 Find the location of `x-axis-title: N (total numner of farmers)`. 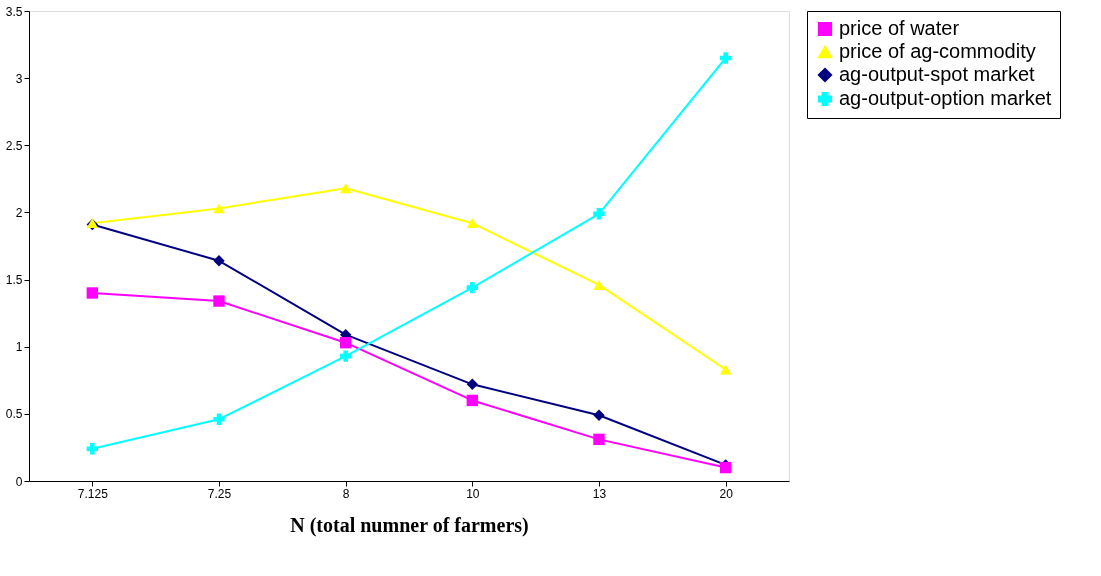

x-axis-title: N (total numner of farmers) is located at coordinates (409, 525).